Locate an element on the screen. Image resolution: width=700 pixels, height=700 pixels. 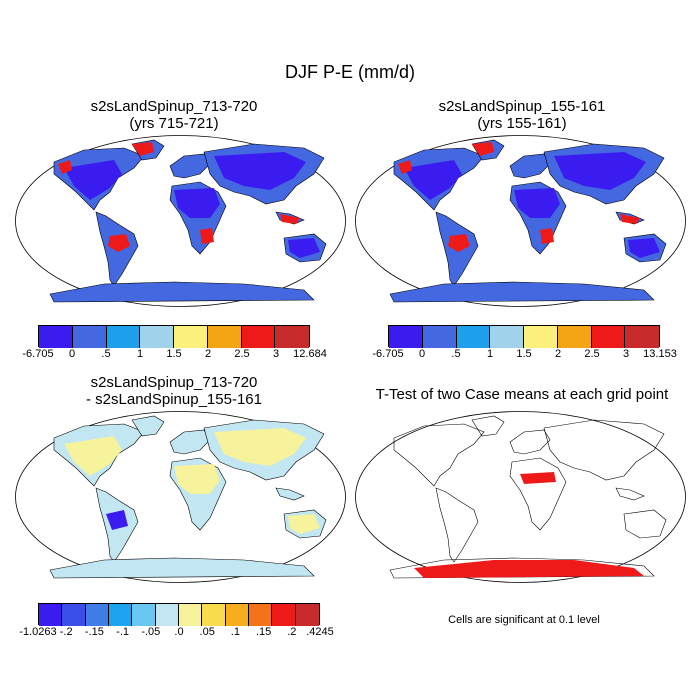
colorbar-3-ticks: -1.0263 -.2 -.15 -.1 -.05 .0 .05 .1 .15 .2 .4245 is located at coordinates (176, 633).